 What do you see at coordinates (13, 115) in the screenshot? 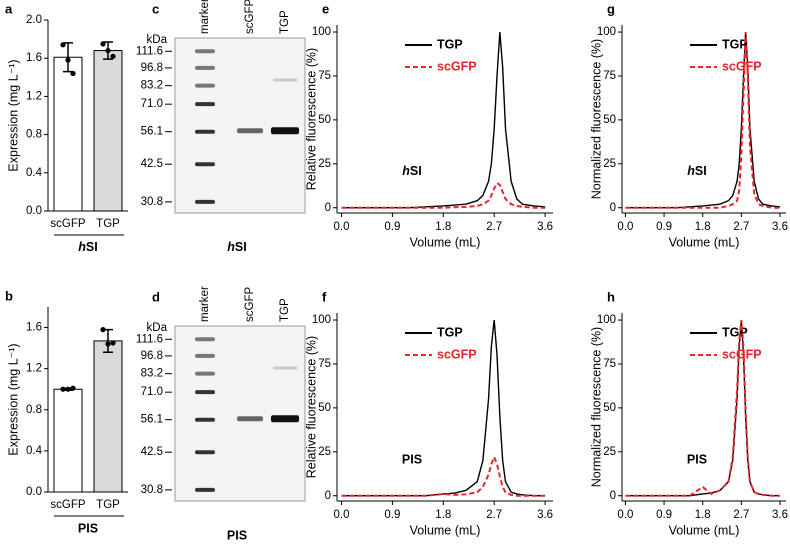
I see `y-axis-label: Expression (mg L⁻¹)` at bounding box center [13, 115].